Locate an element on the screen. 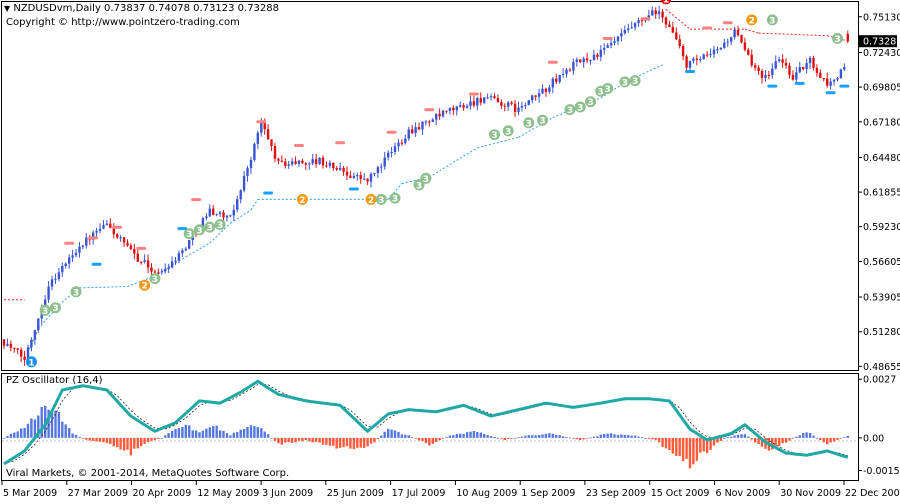 The height and width of the screenshot is (504, 900). price-tick-label: 0.64480 is located at coordinates (881, 158).